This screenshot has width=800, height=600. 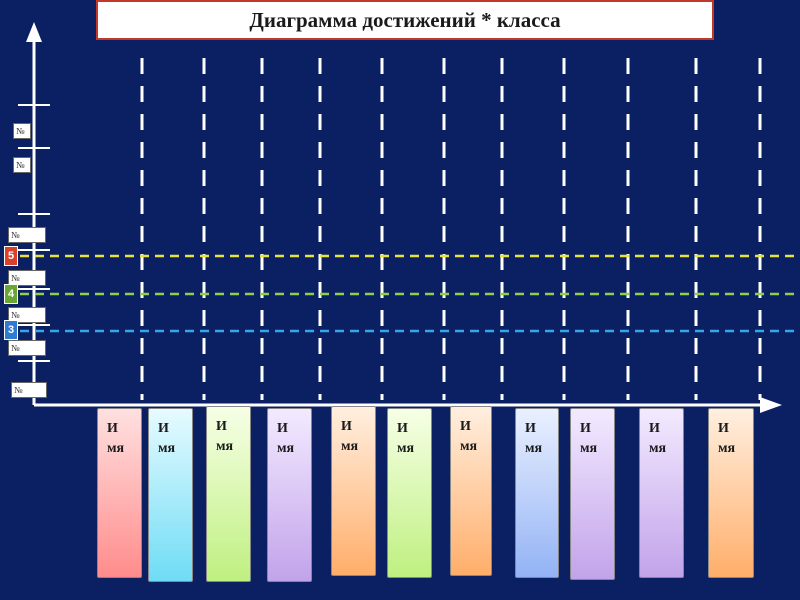 What do you see at coordinates (771, 405) in the screenshot?
I see `x-axis-arrow` at bounding box center [771, 405].